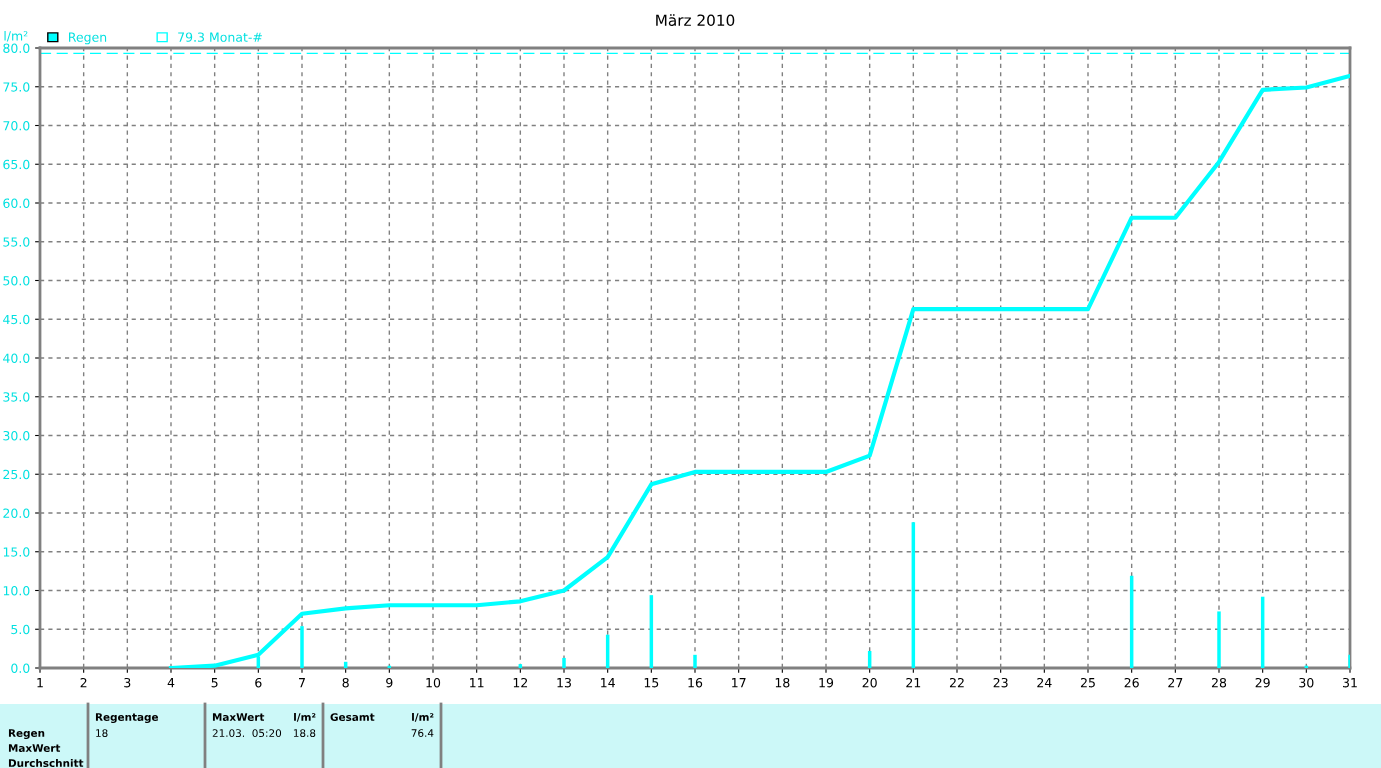 Image resolution: width=1381 pixels, height=768 pixels. What do you see at coordinates (345, 682) in the screenshot?
I see `x-tick-label: 8` at bounding box center [345, 682].